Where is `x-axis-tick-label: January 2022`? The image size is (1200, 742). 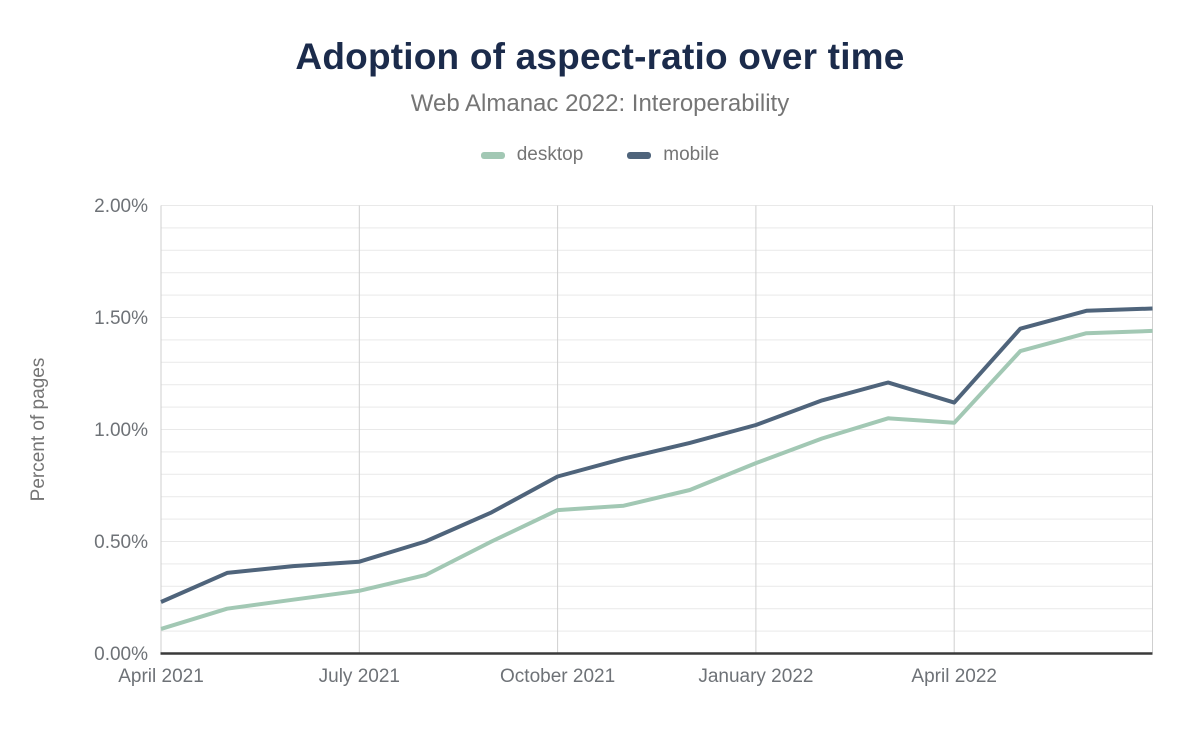 x-axis-tick-label: January 2022 is located at coordinates (755, 676).